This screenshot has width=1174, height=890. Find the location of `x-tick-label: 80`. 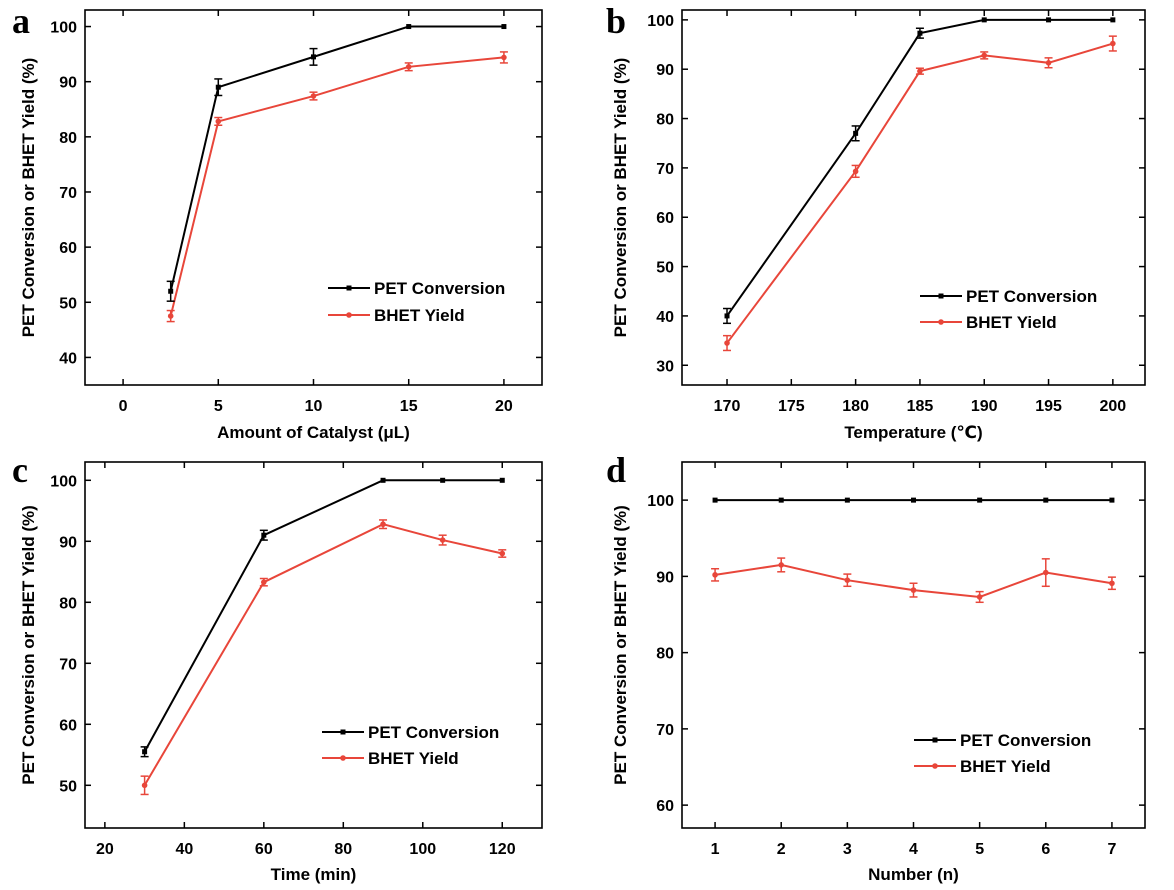

x-tick-label: 80 is located at coordinates (343, 849).